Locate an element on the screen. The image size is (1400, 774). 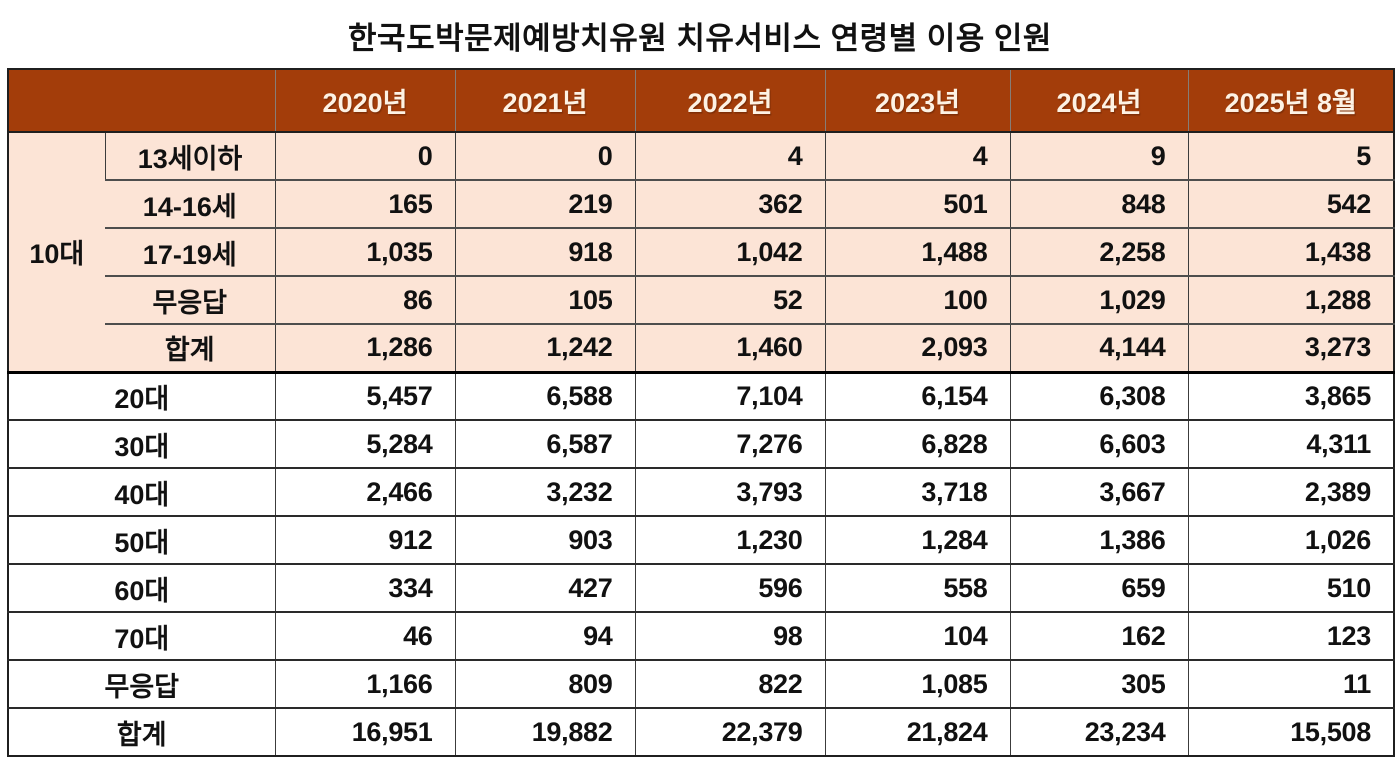
value-cell: 3,667 is located at coordinates (1098, 491).